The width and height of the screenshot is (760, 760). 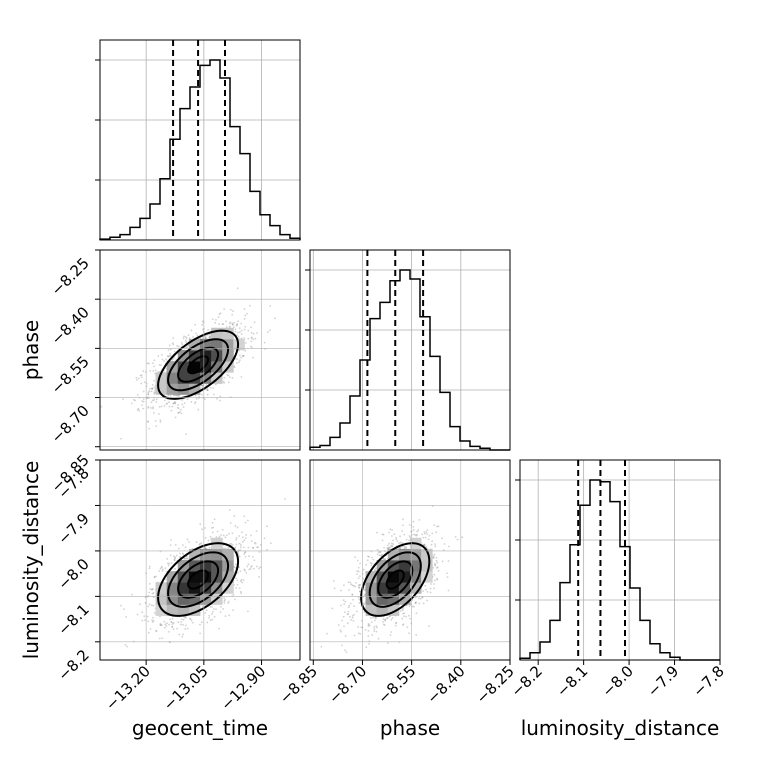 What do you see at coordinates (200, 350) in the screenshot?
I see `panel-frame-geocent_time-vs-phase` at bounding box center [200, 350].